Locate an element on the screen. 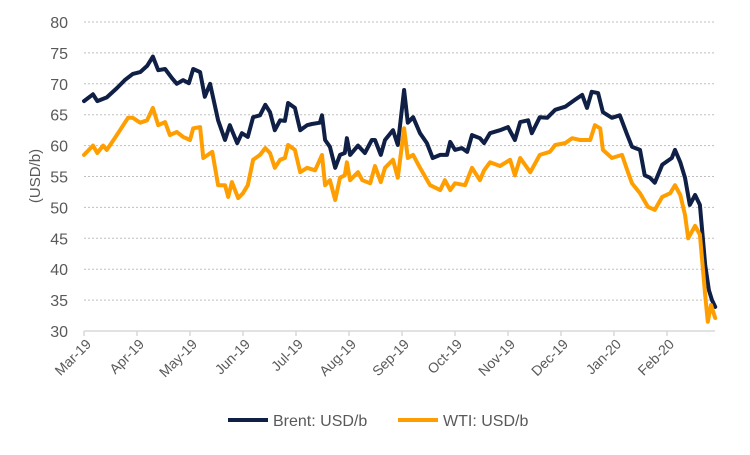 The height and width of the screenshot is (455, 750). legend-label-wti: WTI: USD/b is located at coordinates (485, 421).